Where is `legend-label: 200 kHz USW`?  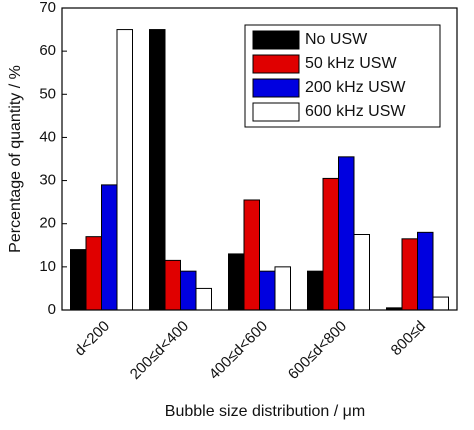 legend-label: 200 kHz USW is located at coordinates (355, 87).